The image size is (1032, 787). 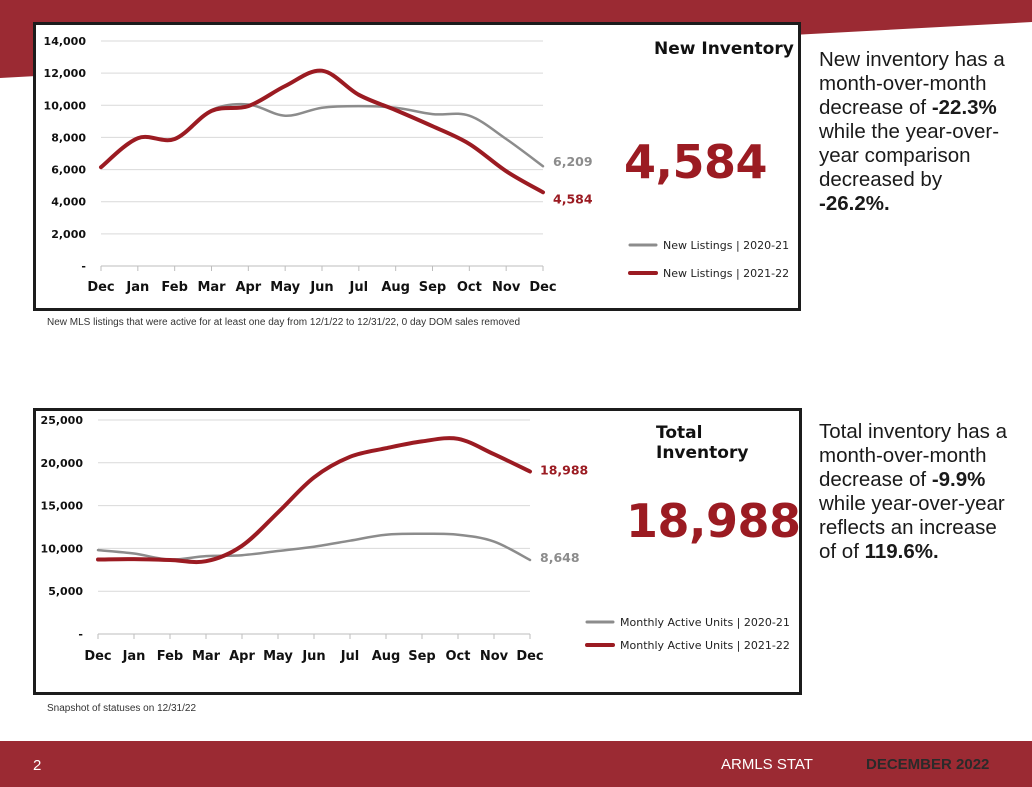 I want to click on end-value-label: 6,209, so click(x=573, y=161).